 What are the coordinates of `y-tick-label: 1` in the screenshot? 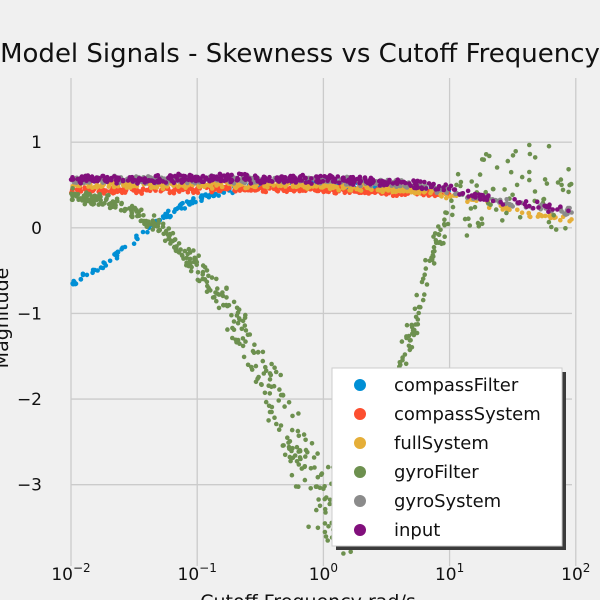 It's located at (36, 143).